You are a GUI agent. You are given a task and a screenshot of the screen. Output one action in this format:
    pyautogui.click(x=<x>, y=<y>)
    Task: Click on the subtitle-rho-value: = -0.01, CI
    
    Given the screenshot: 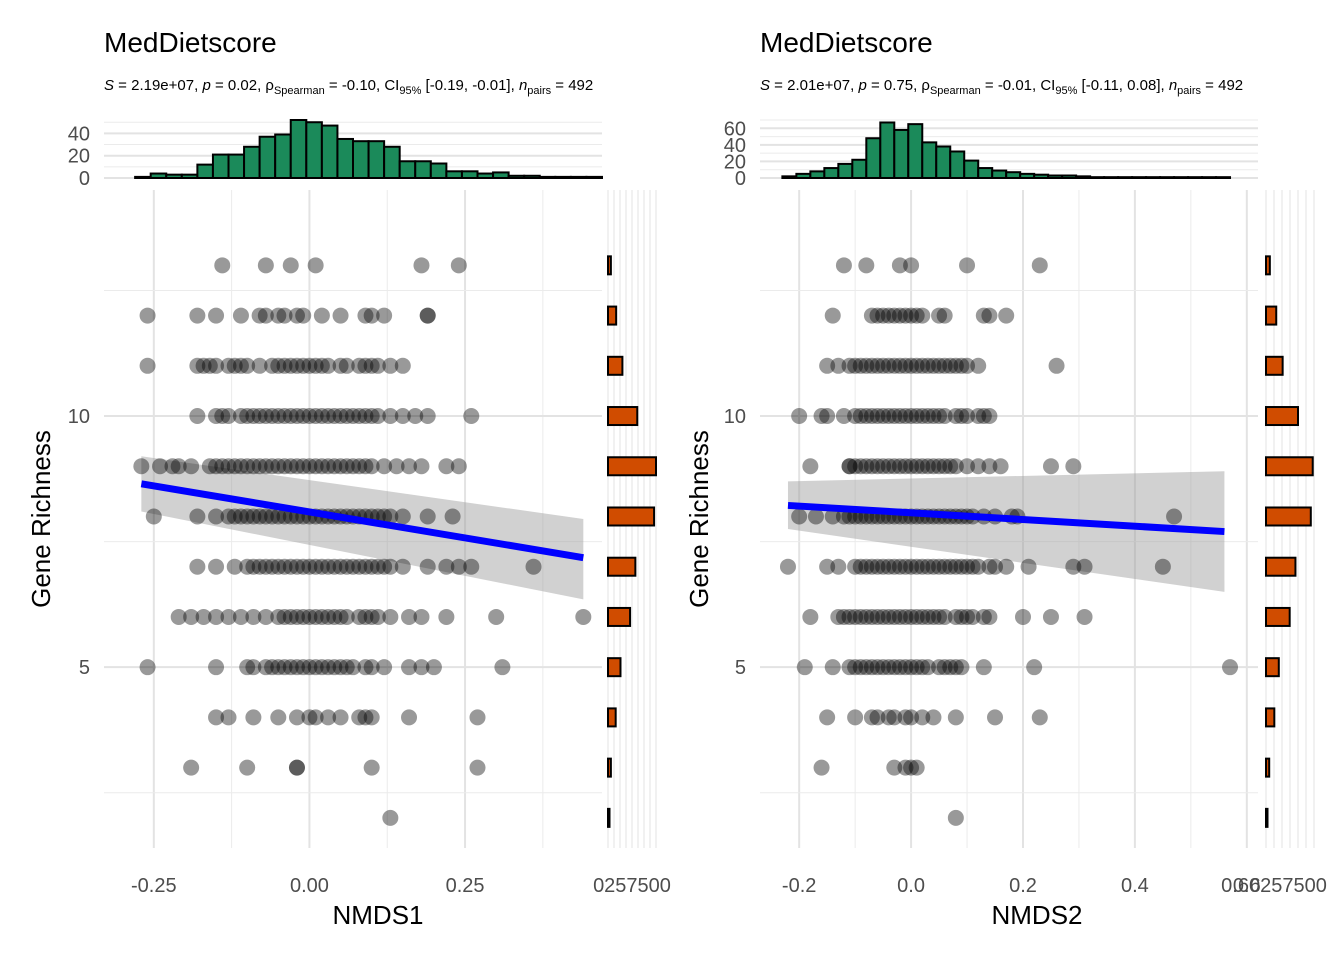 What is the action you would take?
    pyautogui.click(x=1018, y=85)
    